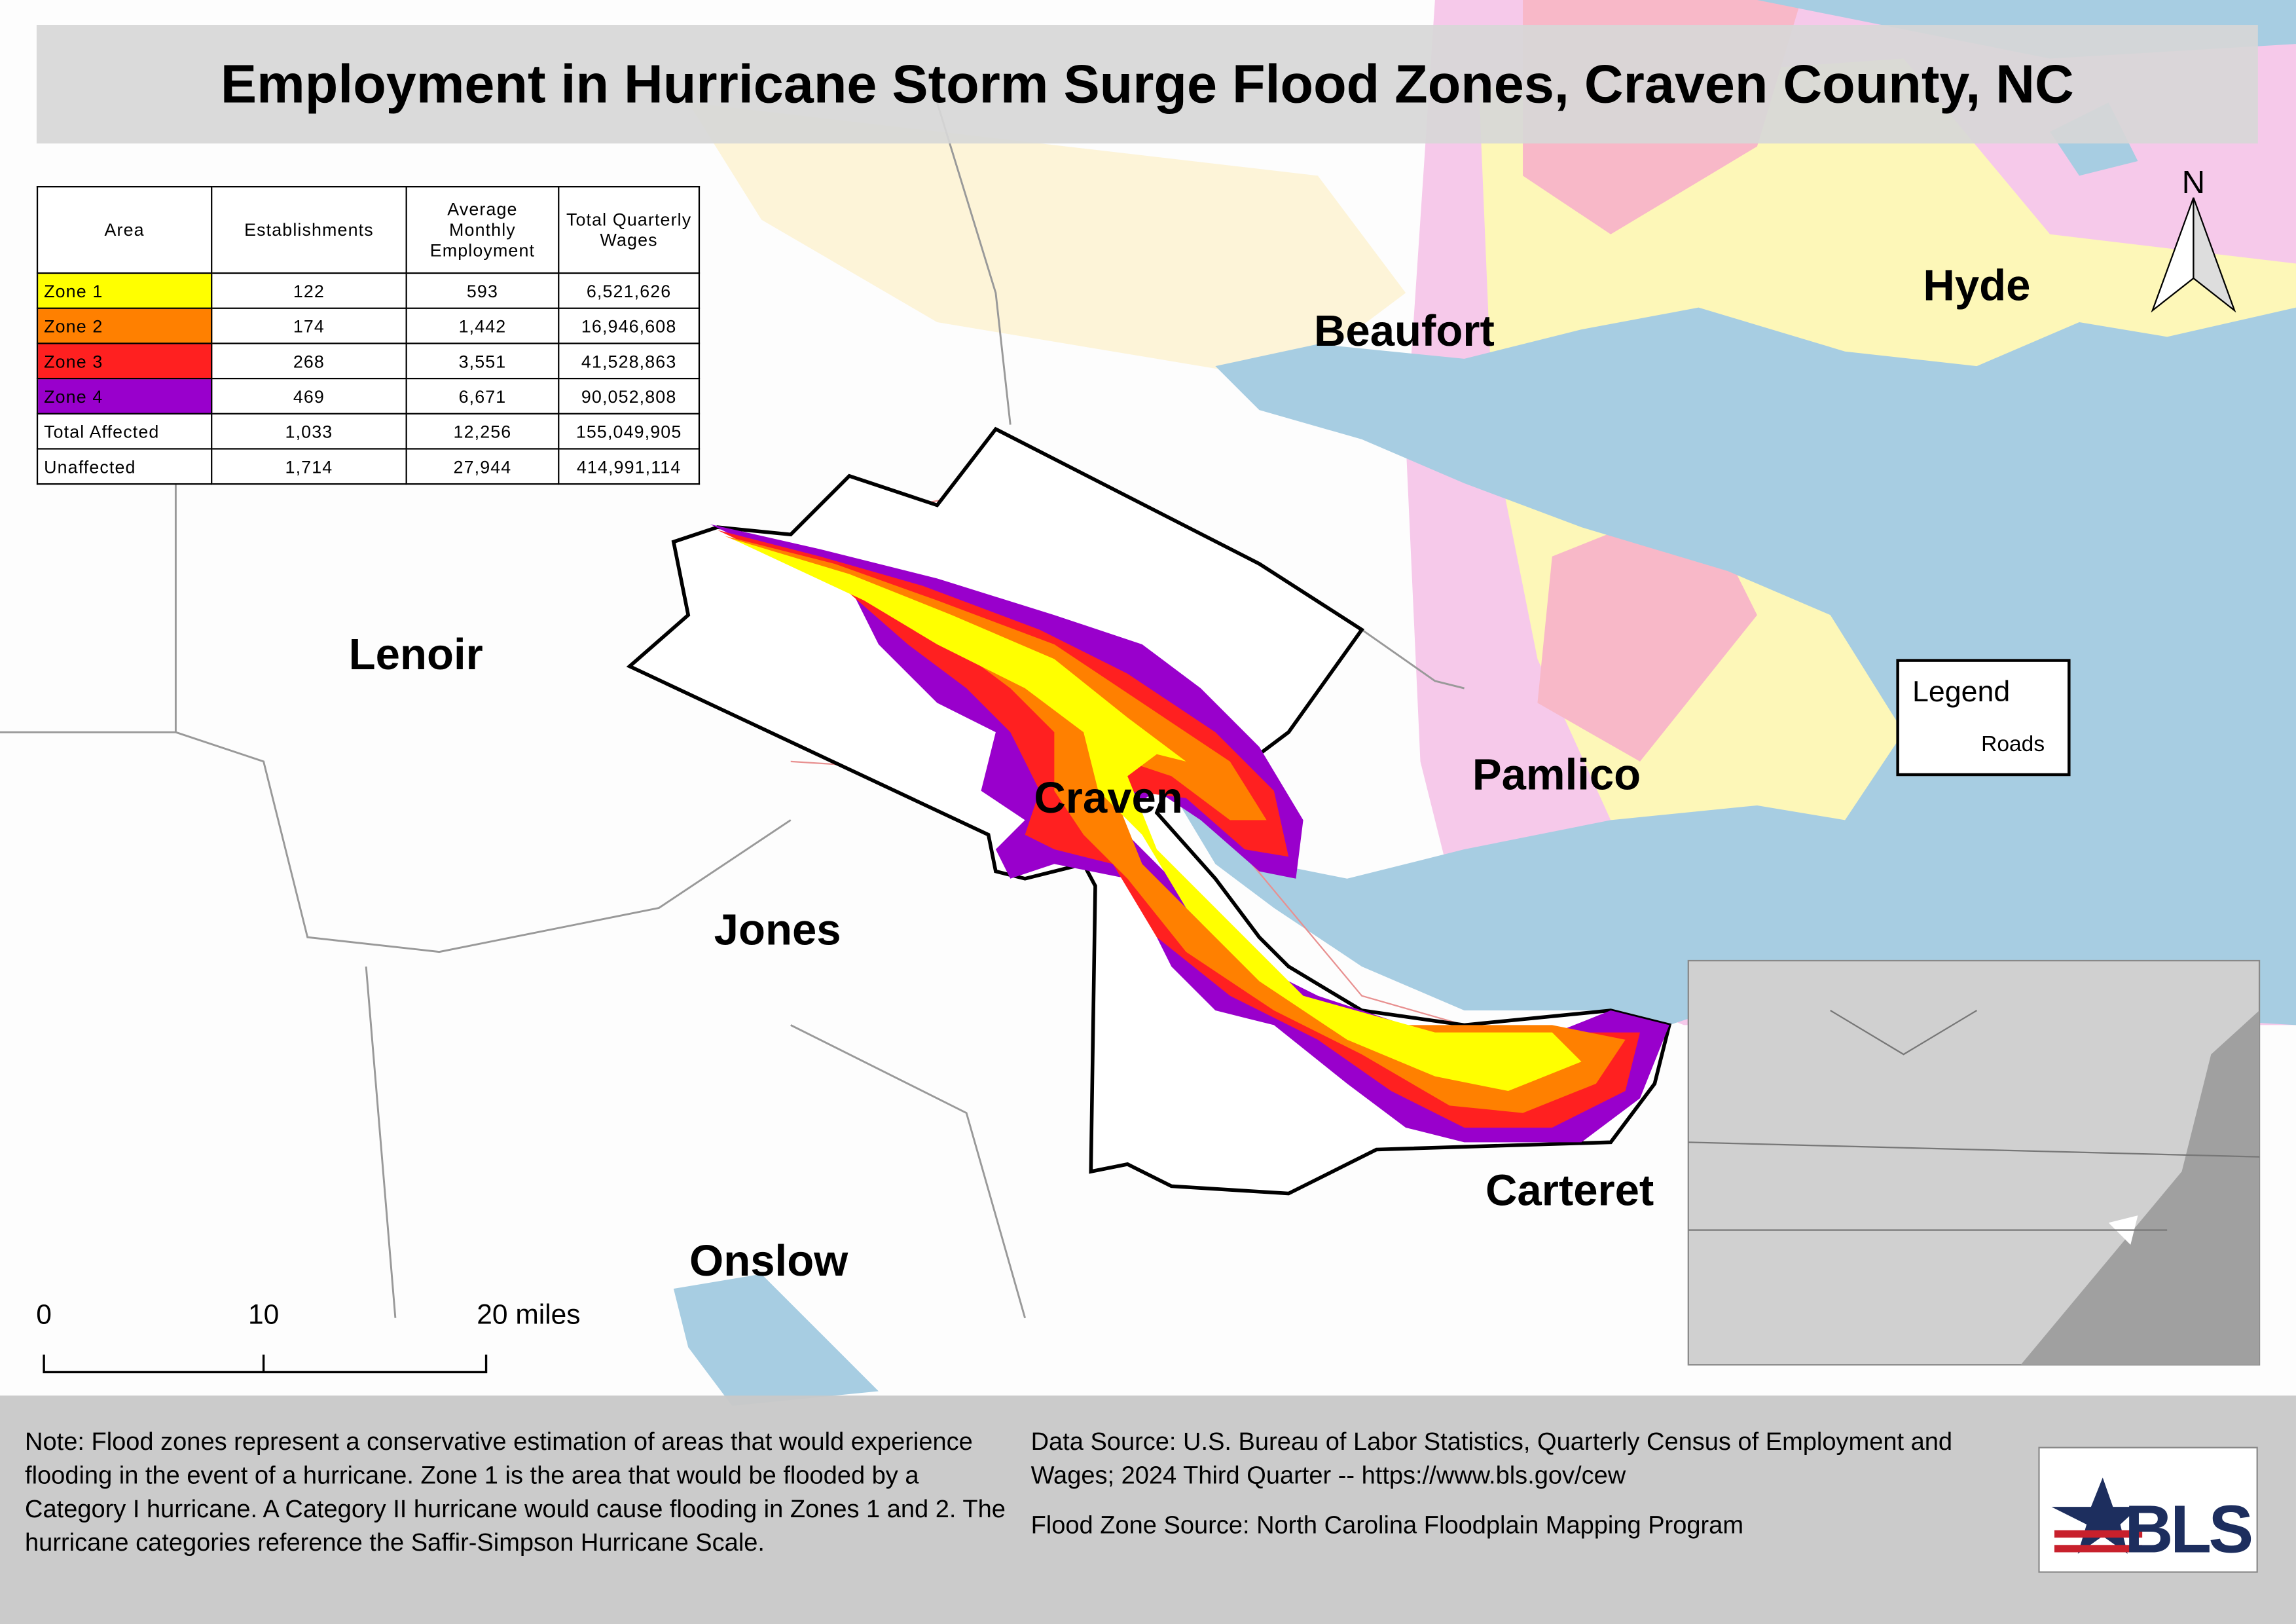  Describe the element at coordinates (1961, 692) in the screenshot. I see `legend-title: Legend` at that location.